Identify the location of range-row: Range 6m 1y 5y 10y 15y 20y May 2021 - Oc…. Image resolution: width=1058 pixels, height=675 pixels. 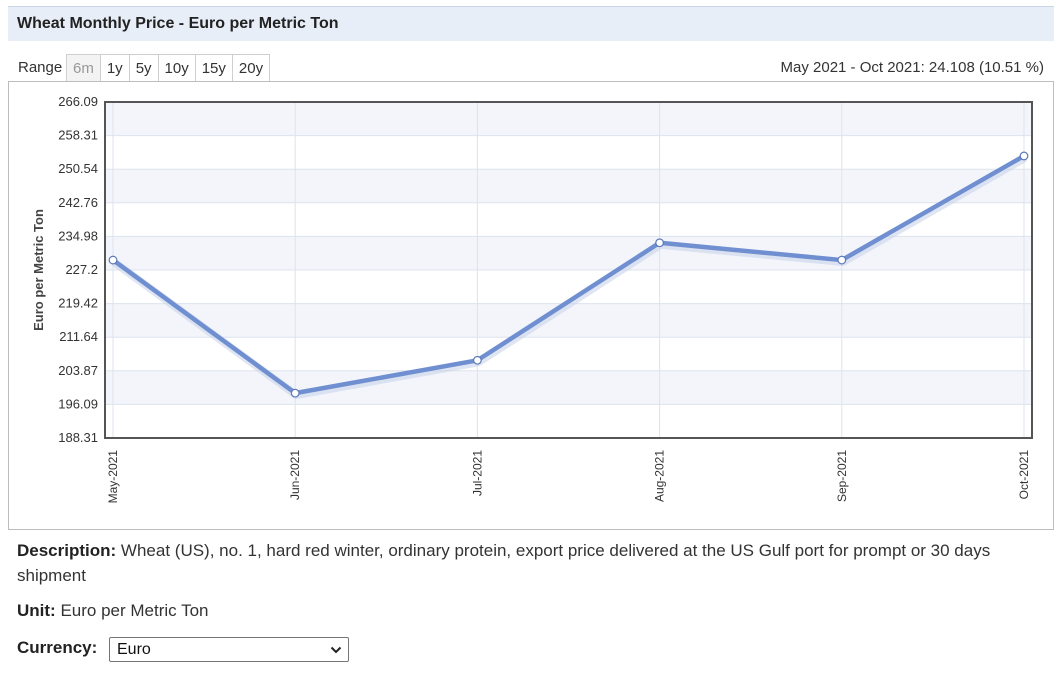
(531, 68).